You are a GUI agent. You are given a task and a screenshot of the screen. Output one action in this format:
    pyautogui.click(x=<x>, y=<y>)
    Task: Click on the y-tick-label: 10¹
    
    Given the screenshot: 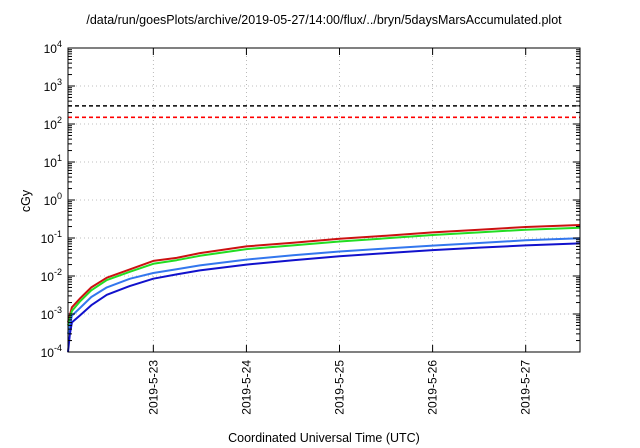 What is the action you would take?
    pyautogui.click(x=53, y=161)
    